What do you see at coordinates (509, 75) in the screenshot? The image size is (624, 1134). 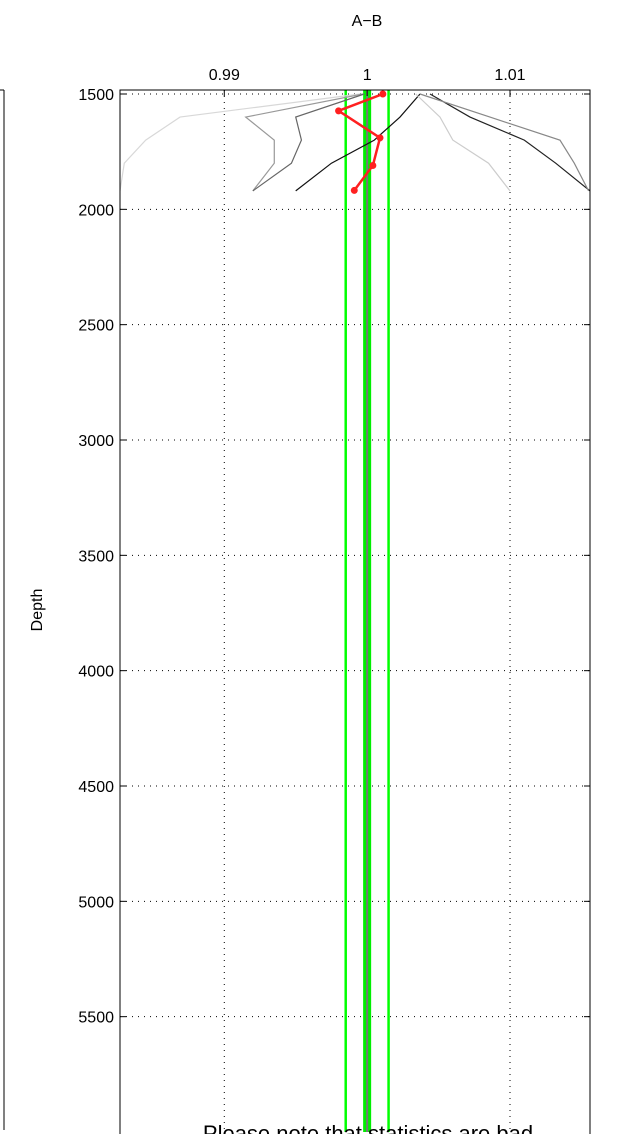 I see `x-tick-label: 1.01` at bounding box center [509, 75].